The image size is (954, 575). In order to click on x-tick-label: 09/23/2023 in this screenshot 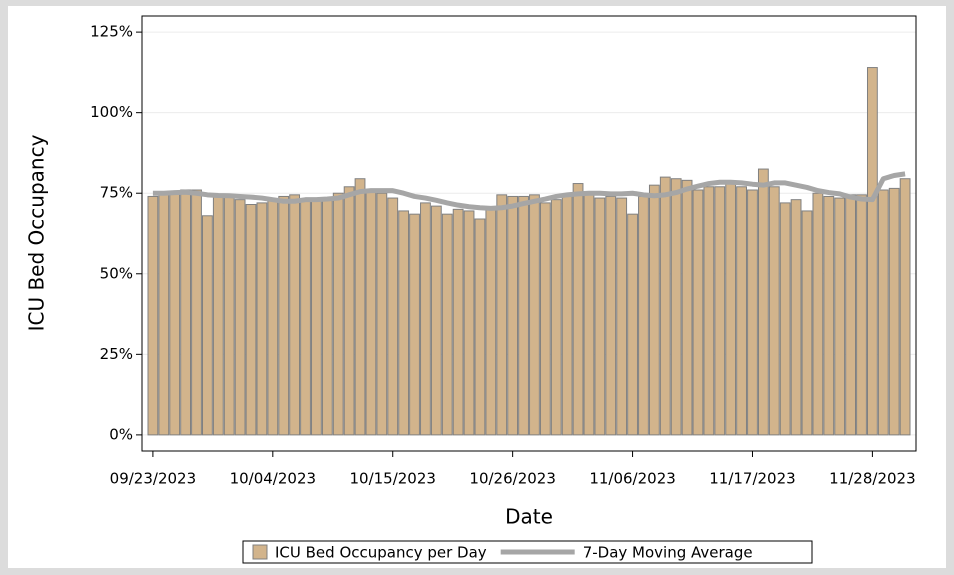, I will do `click(153, 479)`.